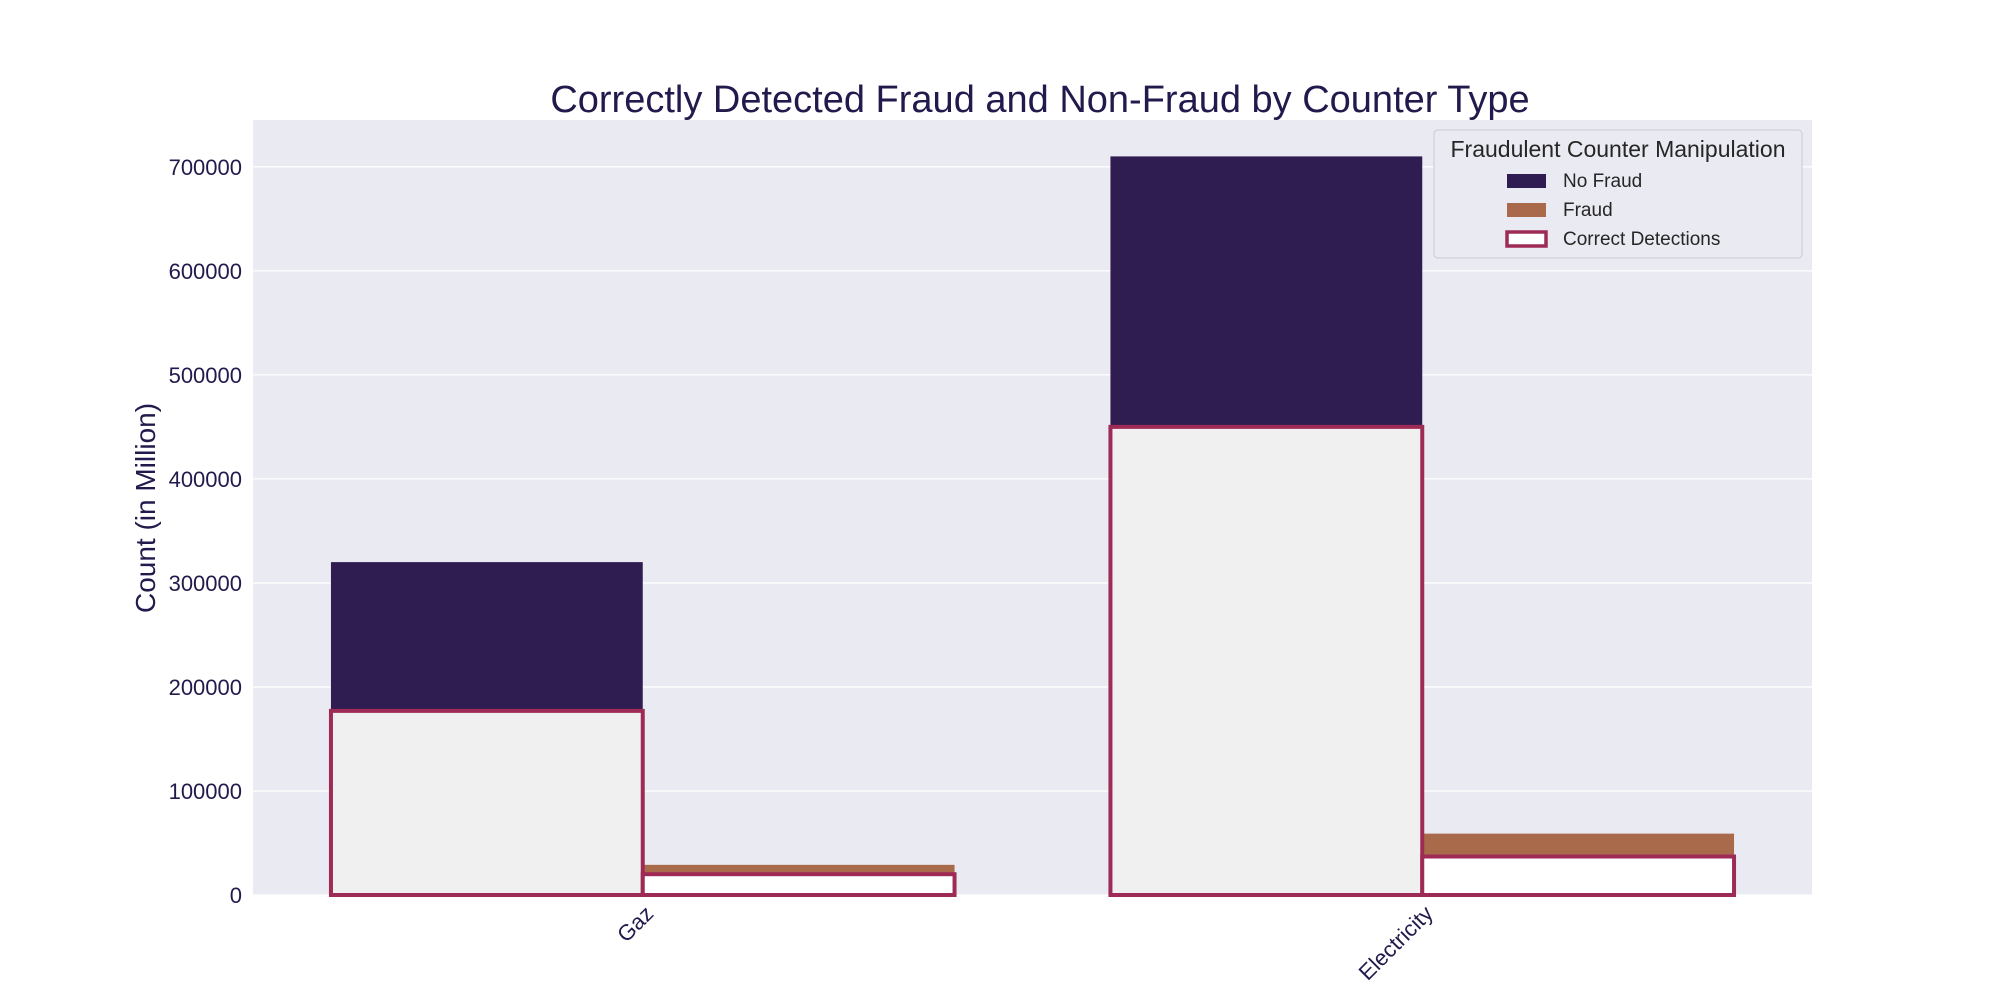 This screenshot has height=1000, width=2000. What do you see at coordinates (145, 508) in the screenshot?
I see `y-axis-label: Count (in Million)` at bounding box center [145, 508].